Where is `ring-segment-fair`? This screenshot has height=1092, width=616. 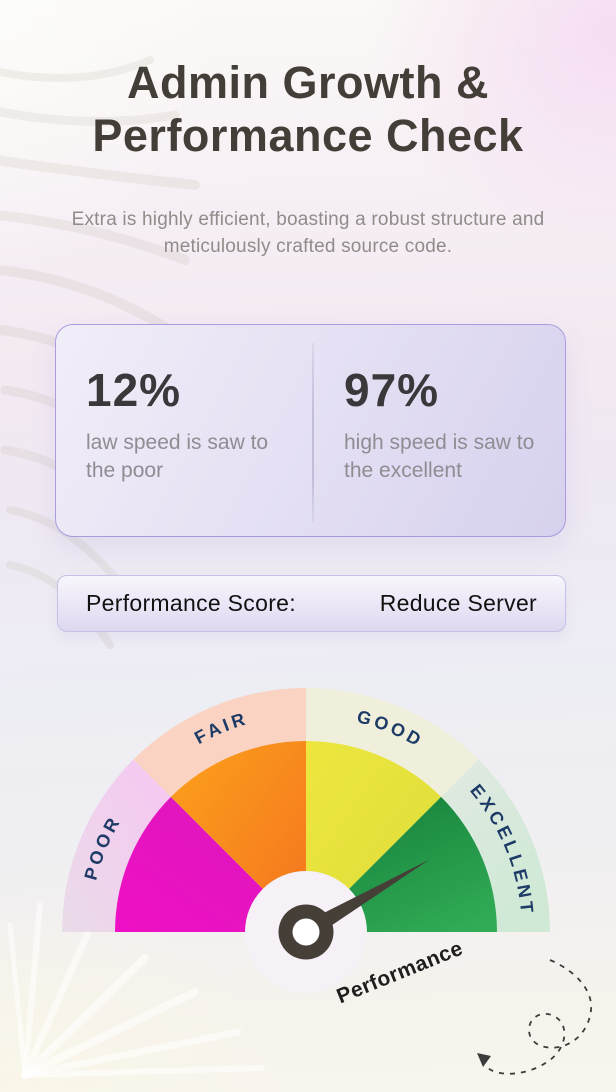
ring-segment-fair is located at coordinates (219, 742).